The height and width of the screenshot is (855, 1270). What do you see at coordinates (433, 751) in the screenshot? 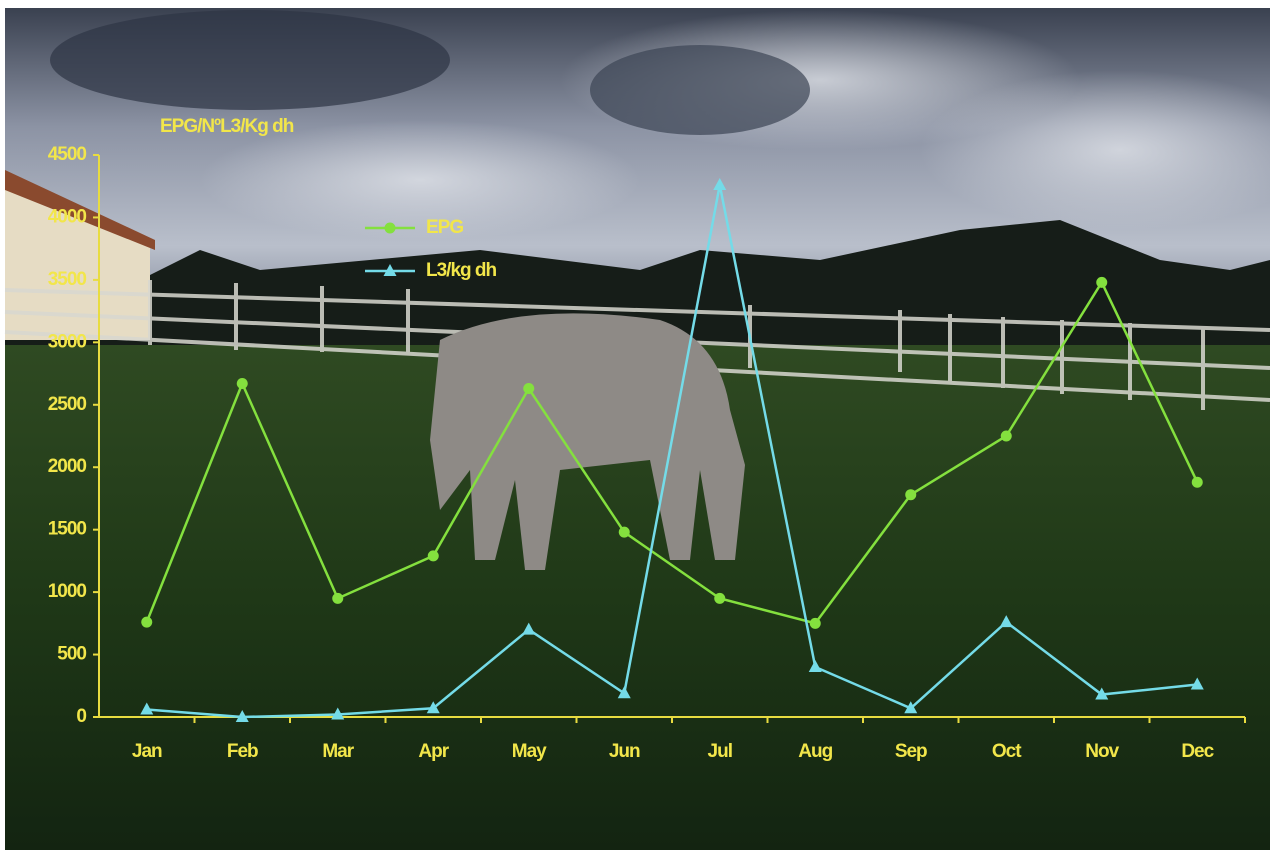
I see `x-tick-label: Apr` at bounding box center [433, 751].